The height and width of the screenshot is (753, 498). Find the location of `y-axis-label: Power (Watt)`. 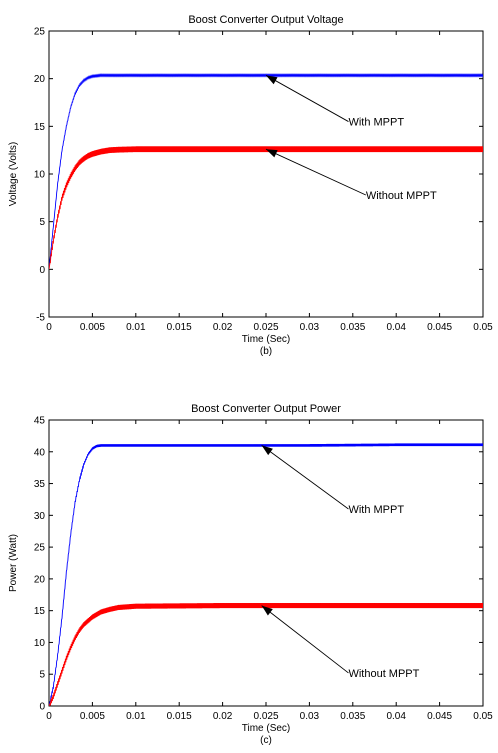

y-axis-label: Power (Watt) is located at coordinates (13, 563).